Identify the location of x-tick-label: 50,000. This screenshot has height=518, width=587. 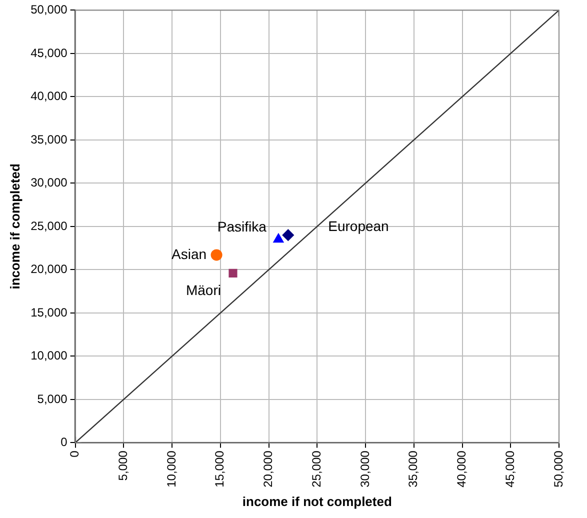
(558, 469).